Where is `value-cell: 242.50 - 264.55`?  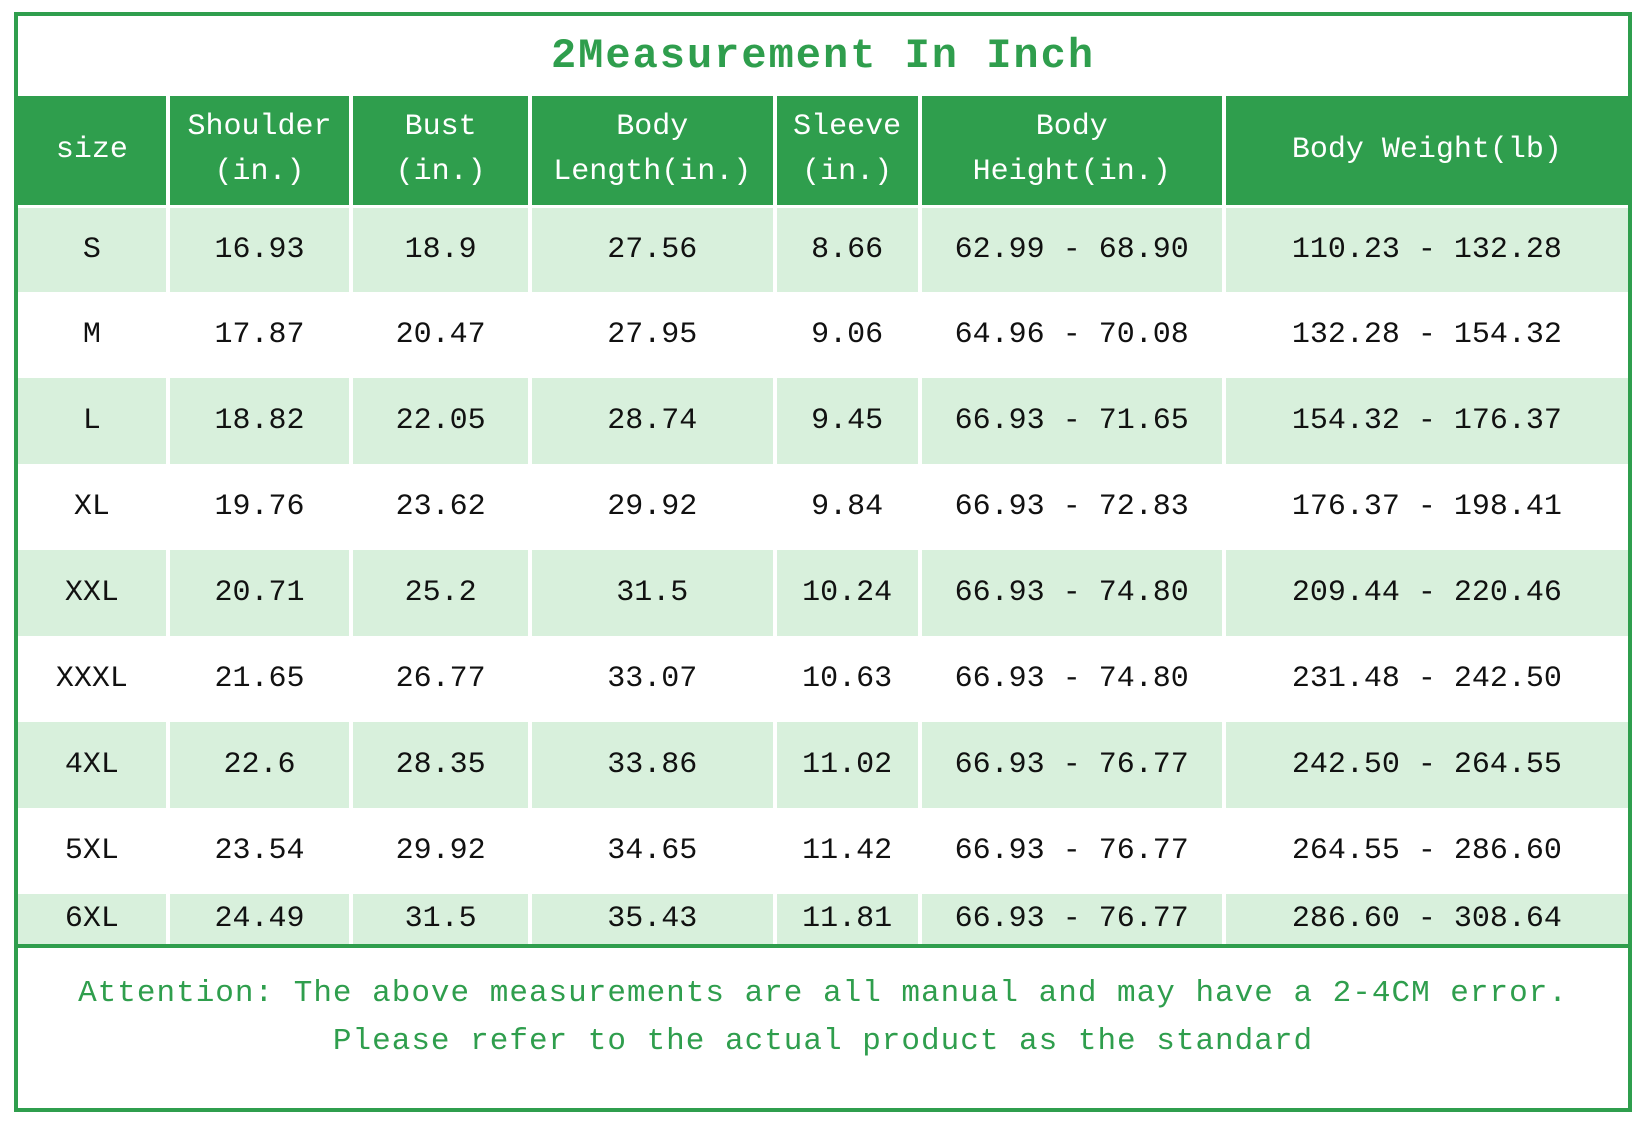 value-cell: 242.50 - 264.55 is located at coordinates (1425, 765).